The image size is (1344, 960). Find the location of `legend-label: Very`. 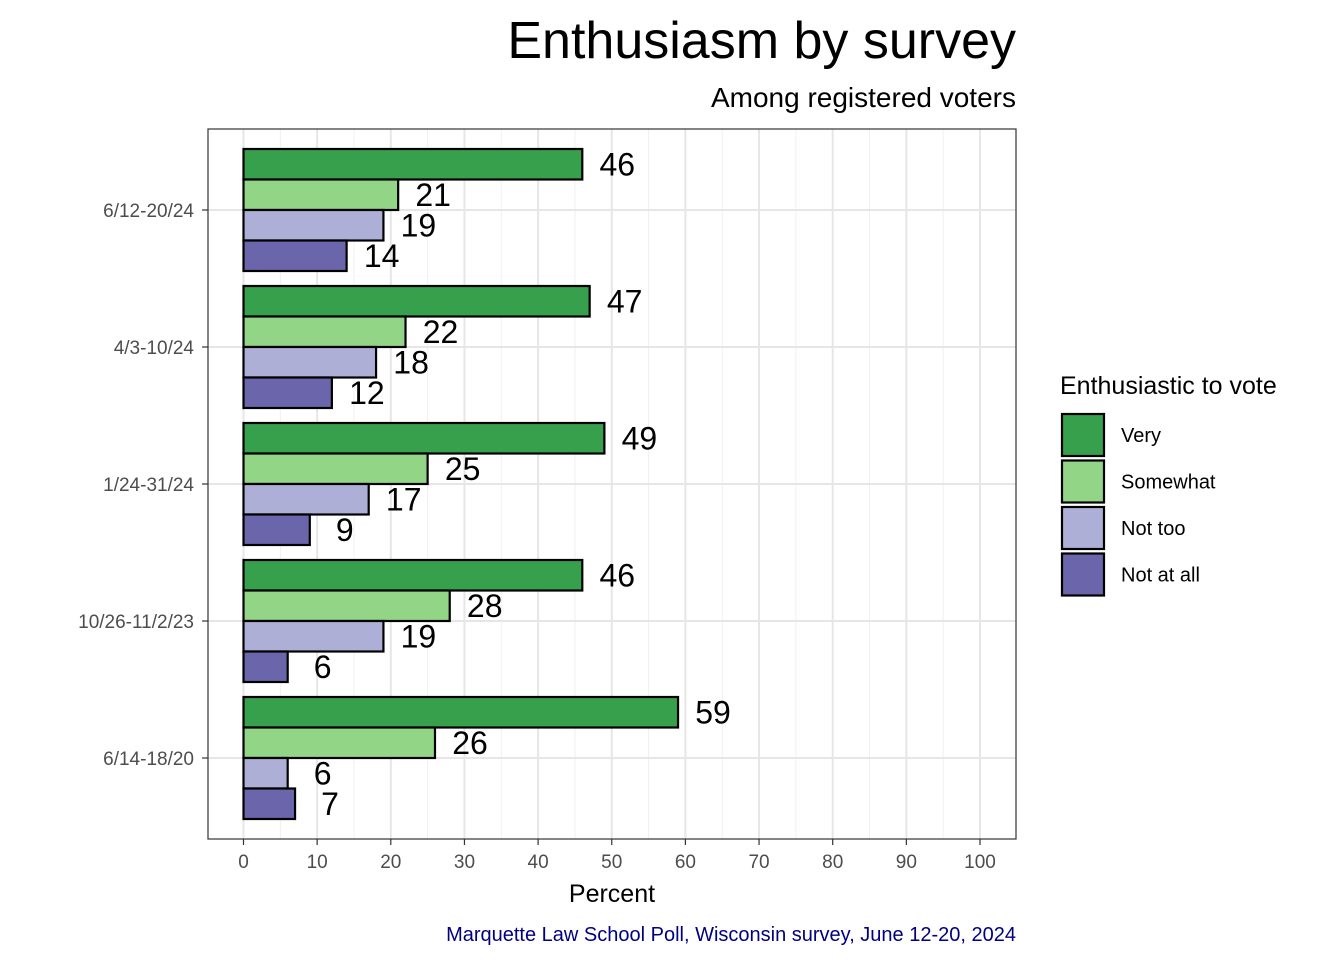

legend-label: Very is located at coordinates (1141, 436).